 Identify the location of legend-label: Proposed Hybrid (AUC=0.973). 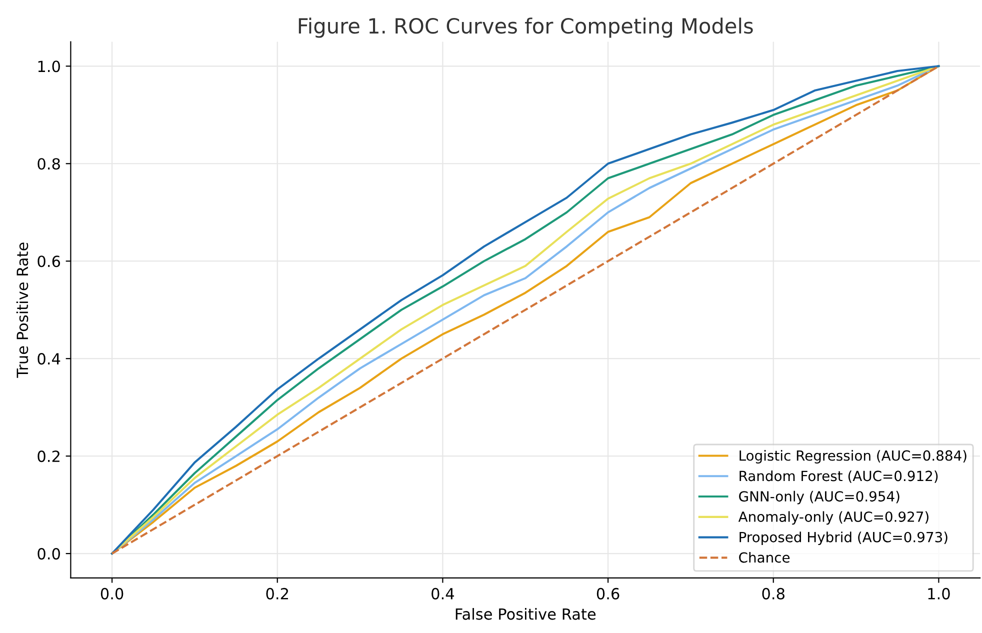
(844, 539).